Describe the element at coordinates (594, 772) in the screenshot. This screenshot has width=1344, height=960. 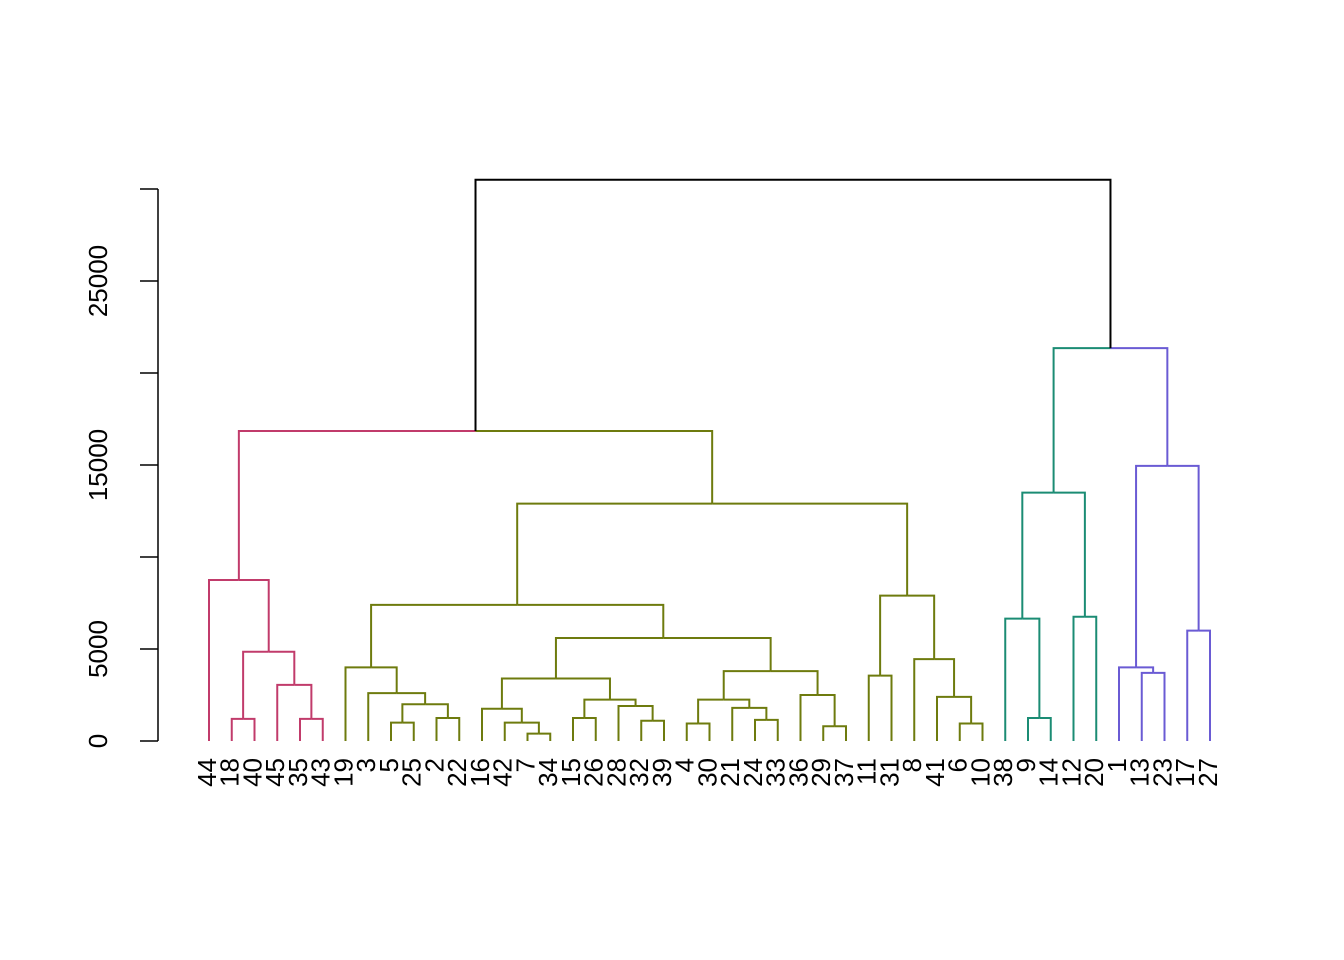
I see `leaf-label: 26` at that location.